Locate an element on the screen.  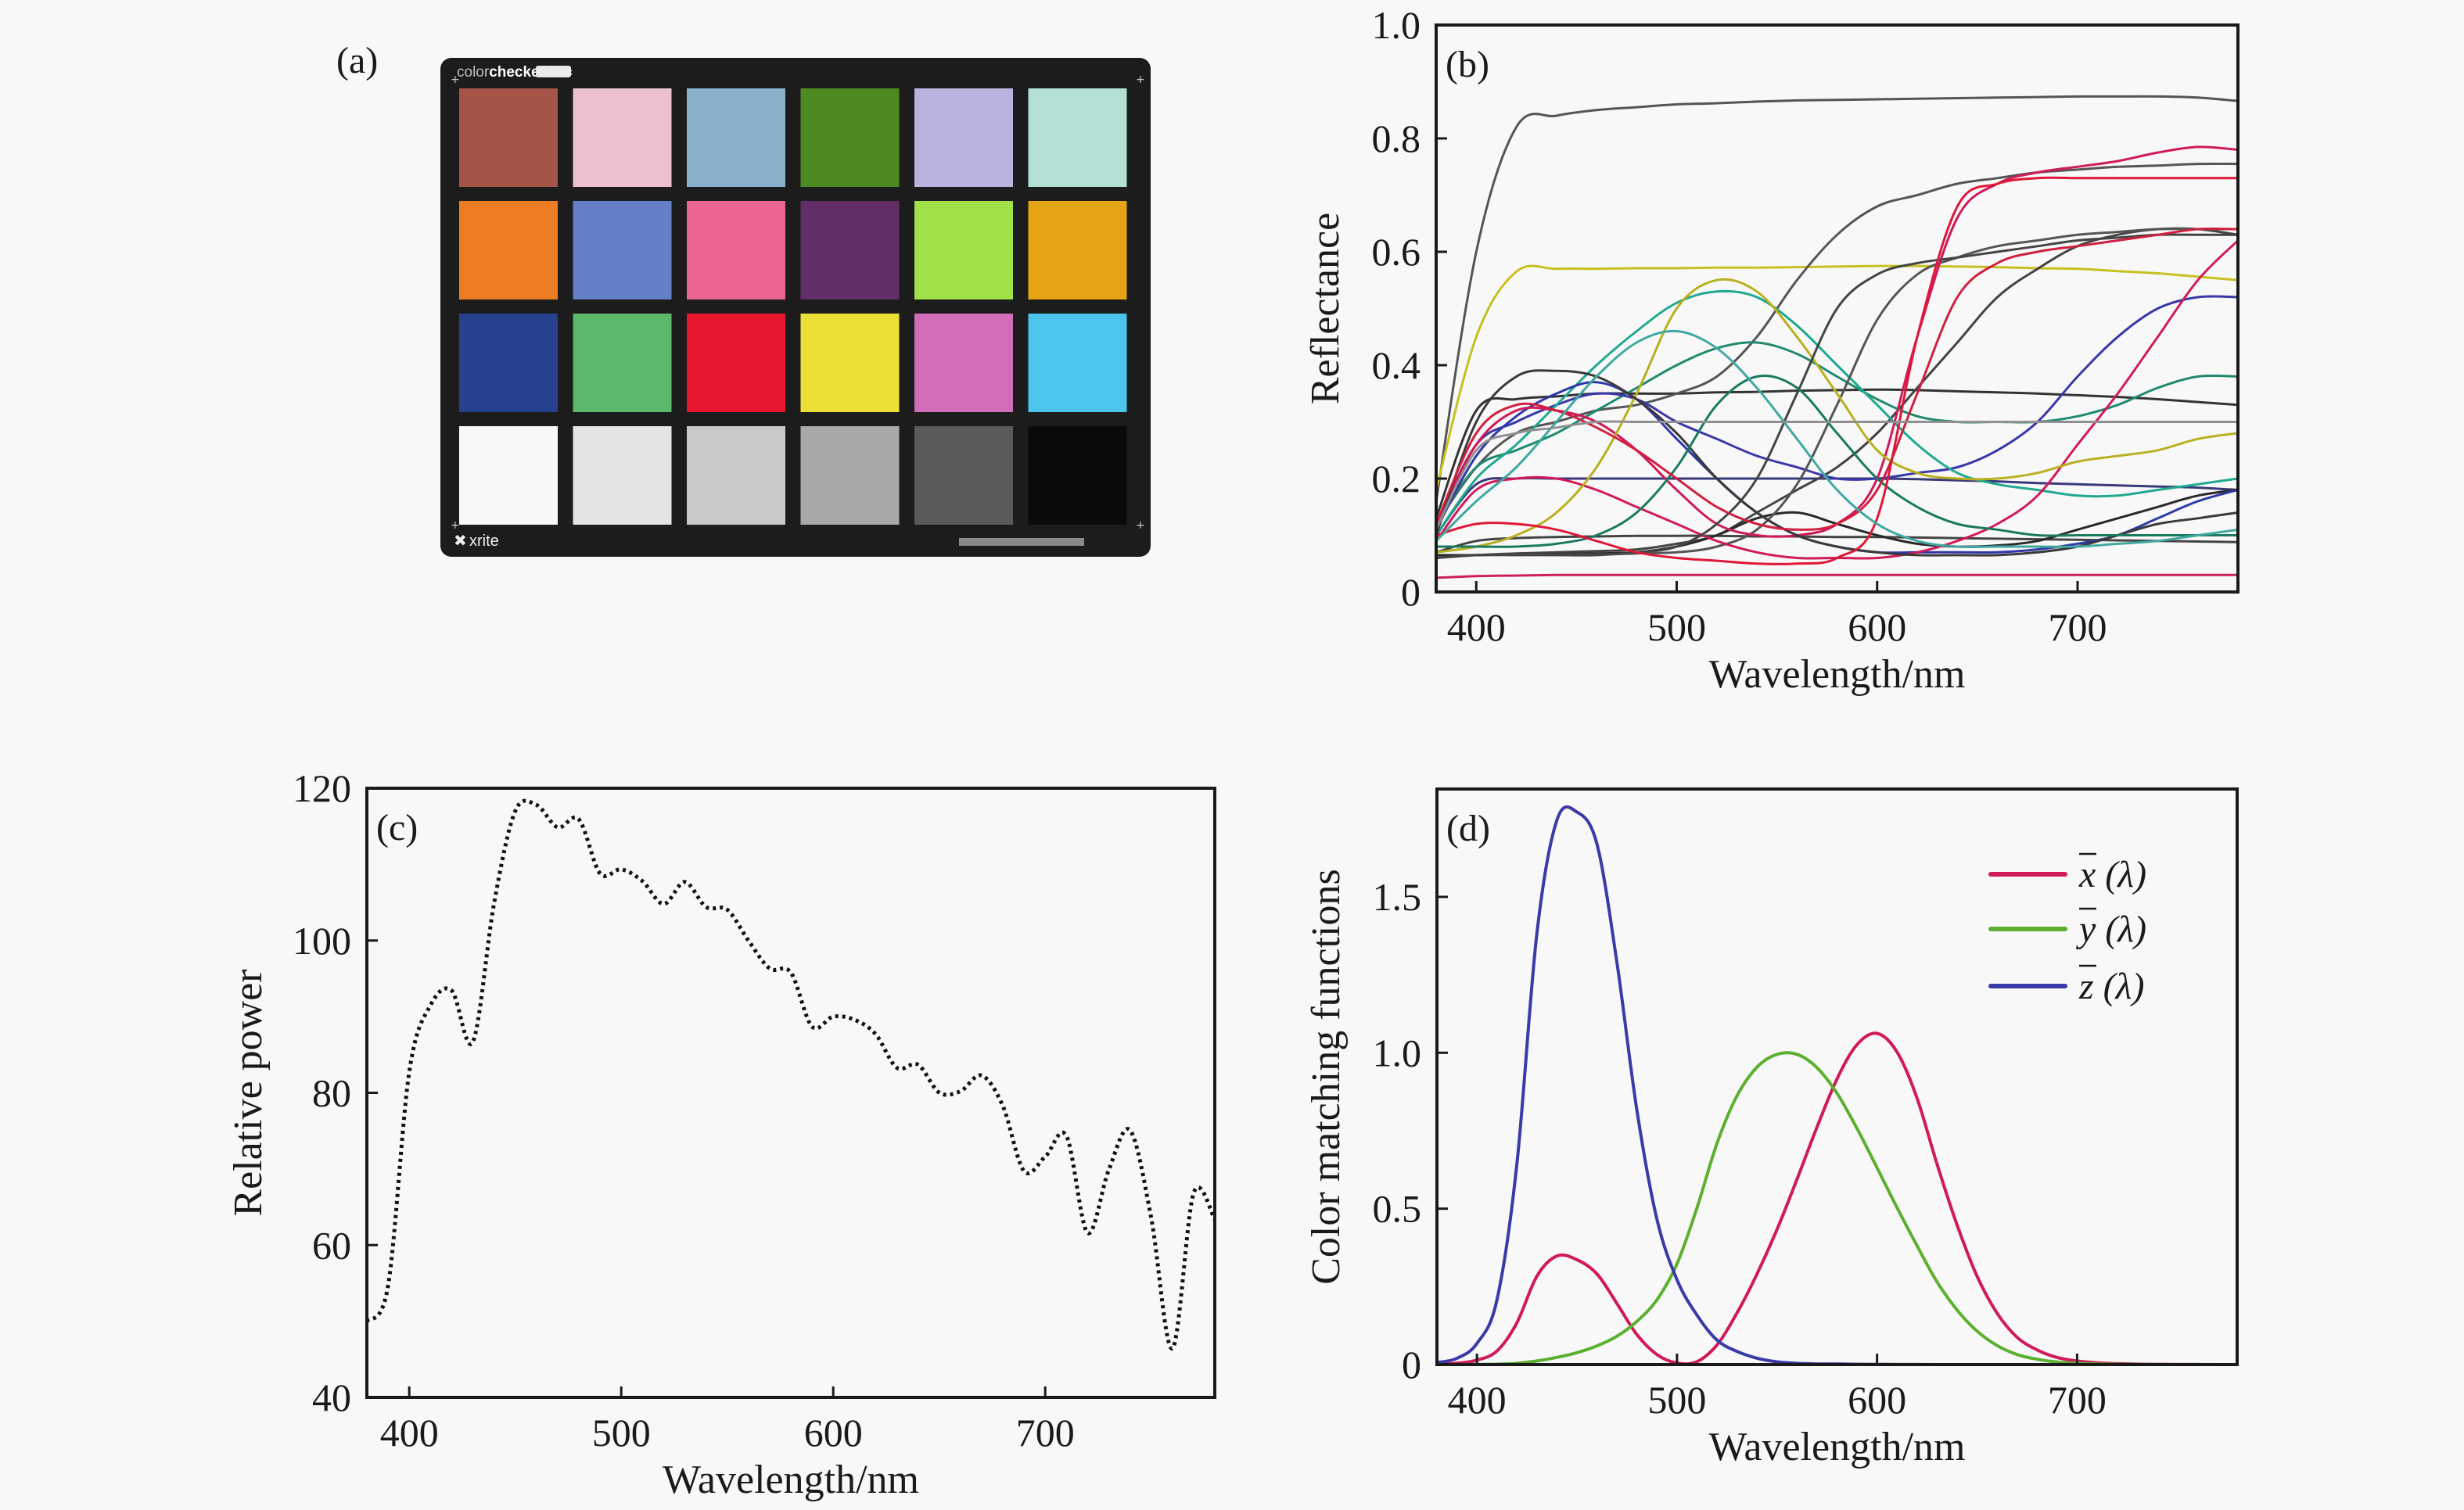
plot-area is located at coordinates (791, 1092).